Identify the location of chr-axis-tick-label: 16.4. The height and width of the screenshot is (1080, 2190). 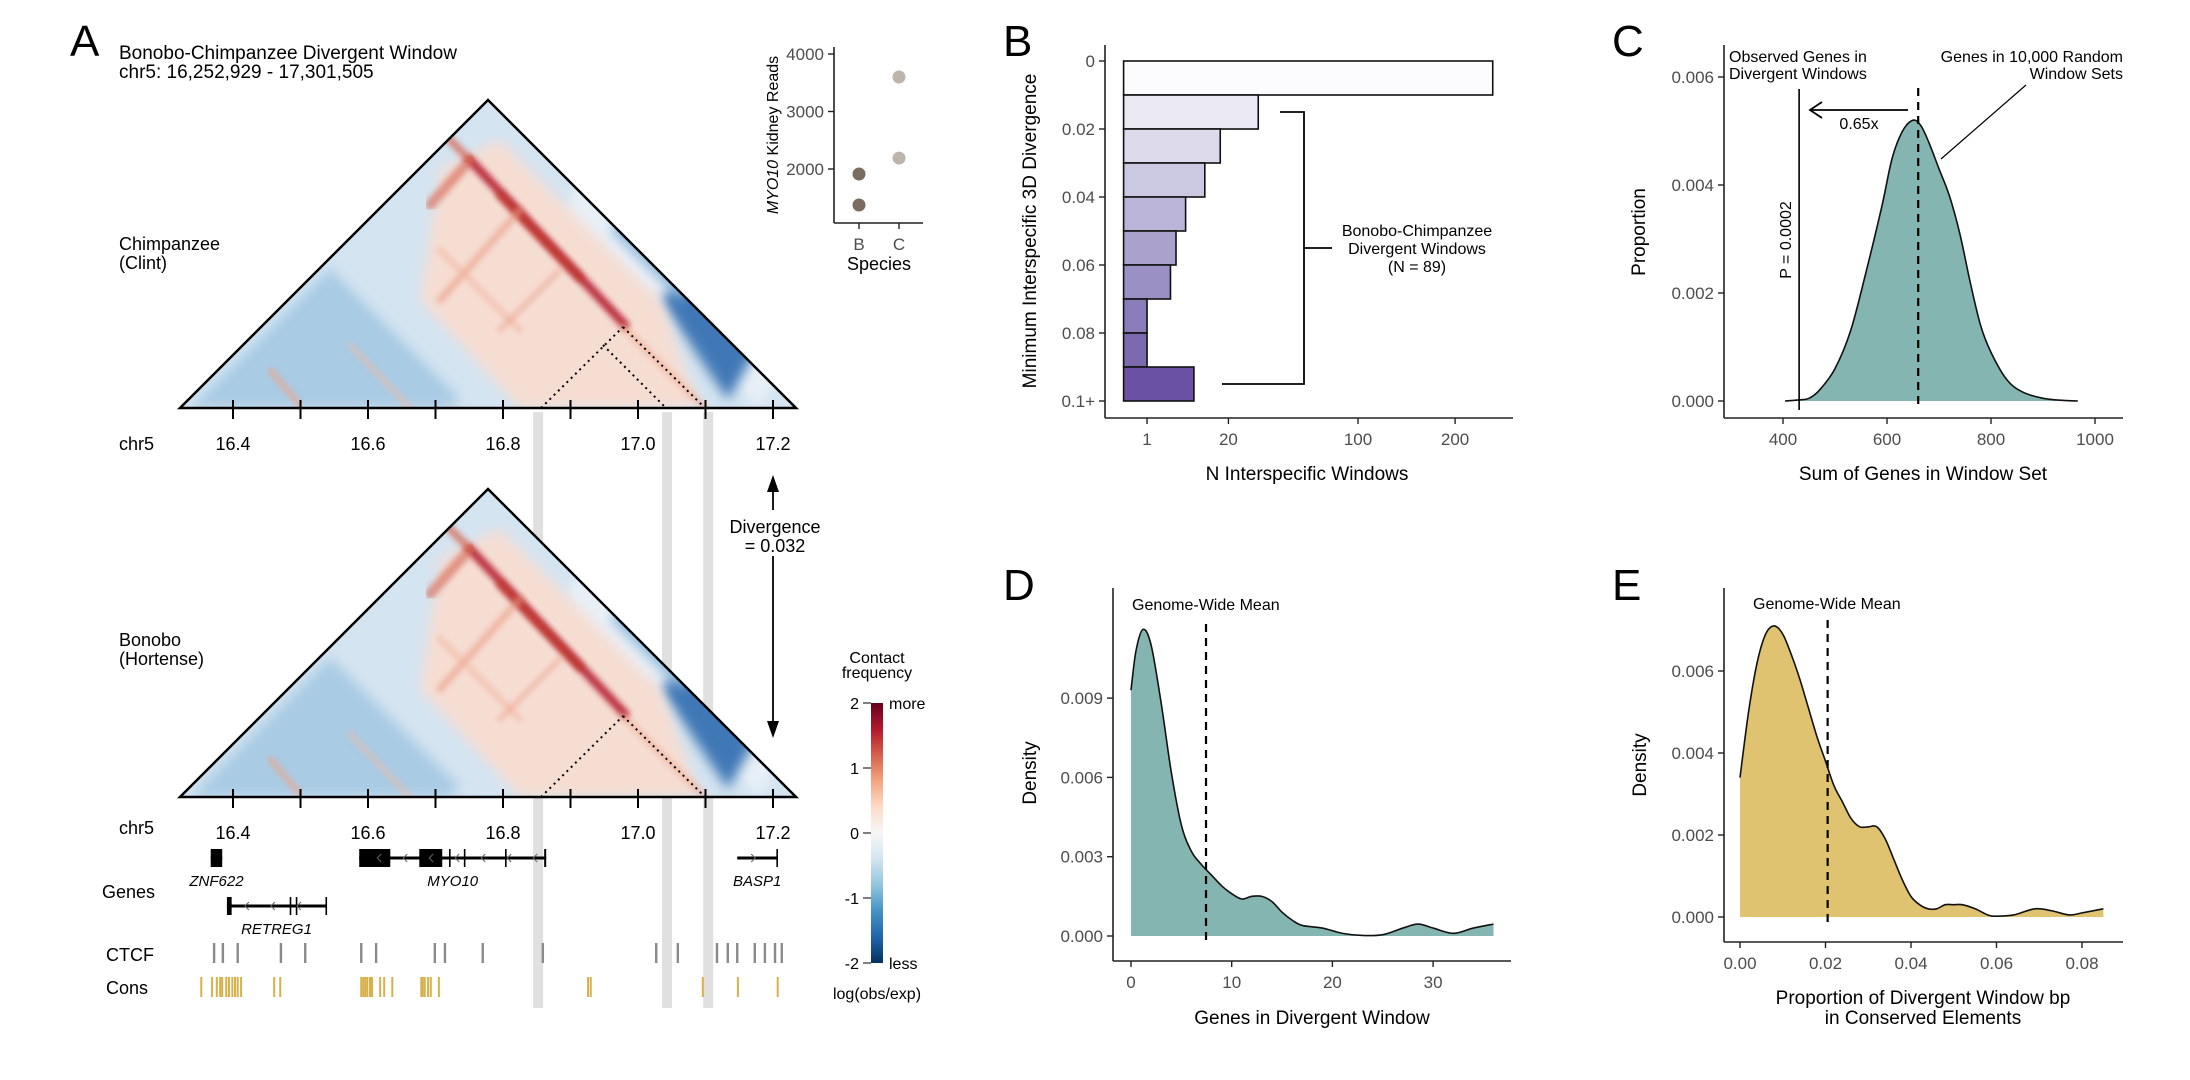
(232, 444).